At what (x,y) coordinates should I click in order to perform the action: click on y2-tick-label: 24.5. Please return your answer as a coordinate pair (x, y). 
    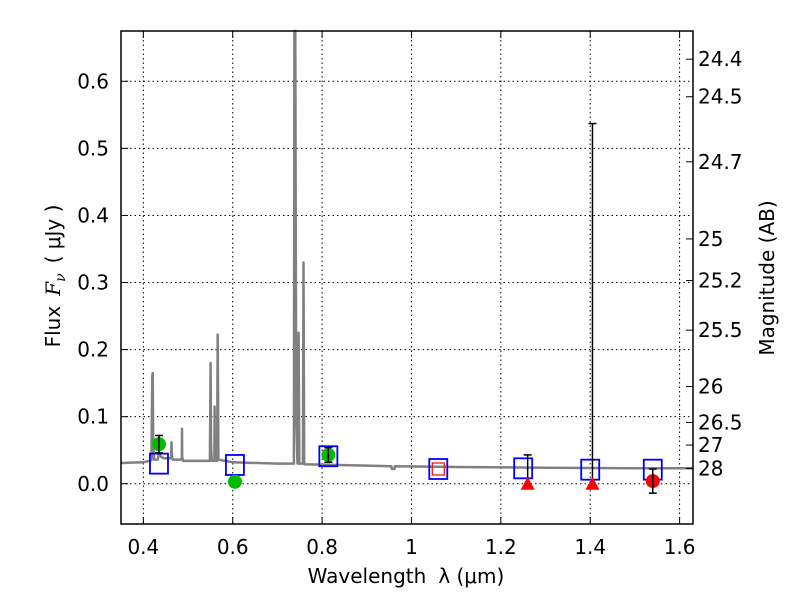
    Looking at the image, I should click on (720, 97).